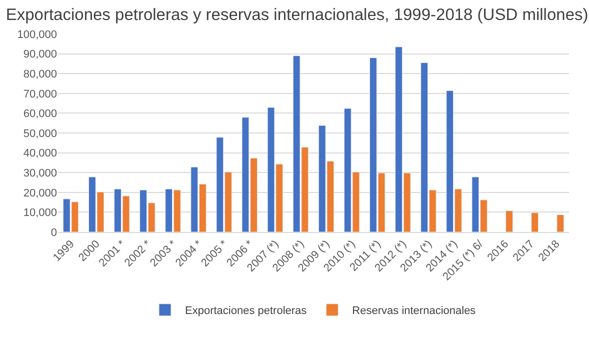 This screenshot has width=589, height=337. I want to click on y-tick-label: 70,000, so click(40, 94).